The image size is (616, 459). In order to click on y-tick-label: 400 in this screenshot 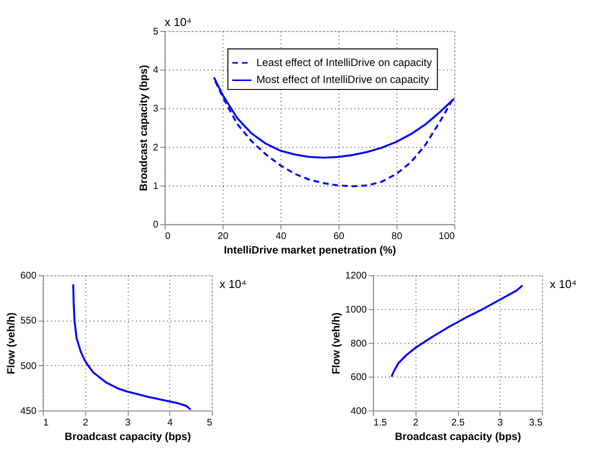, I will do `click(358, 411)`.